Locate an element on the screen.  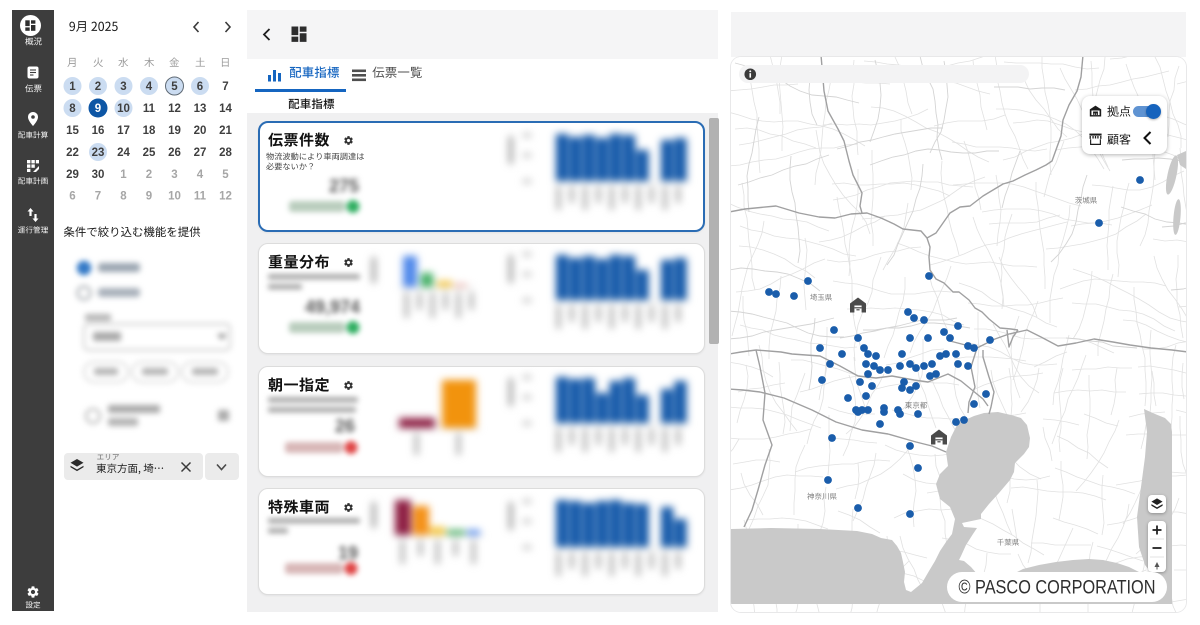
svg-text: 22 is located at coordinates (72, 153).